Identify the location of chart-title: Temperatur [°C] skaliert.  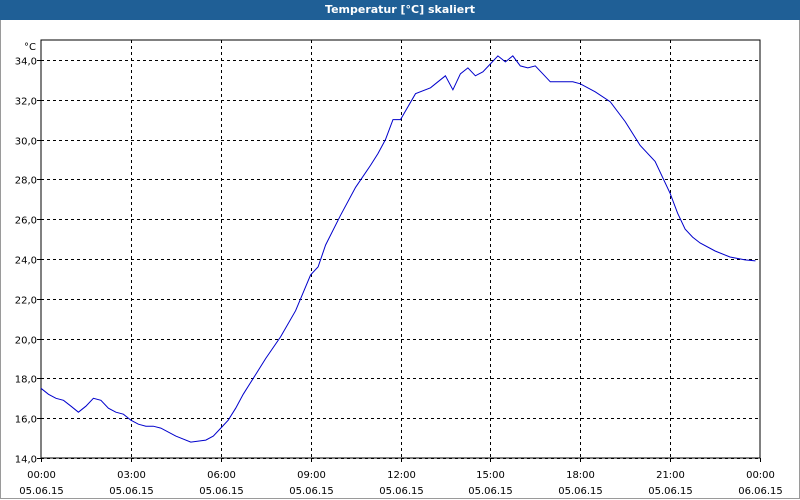
(400, 10).